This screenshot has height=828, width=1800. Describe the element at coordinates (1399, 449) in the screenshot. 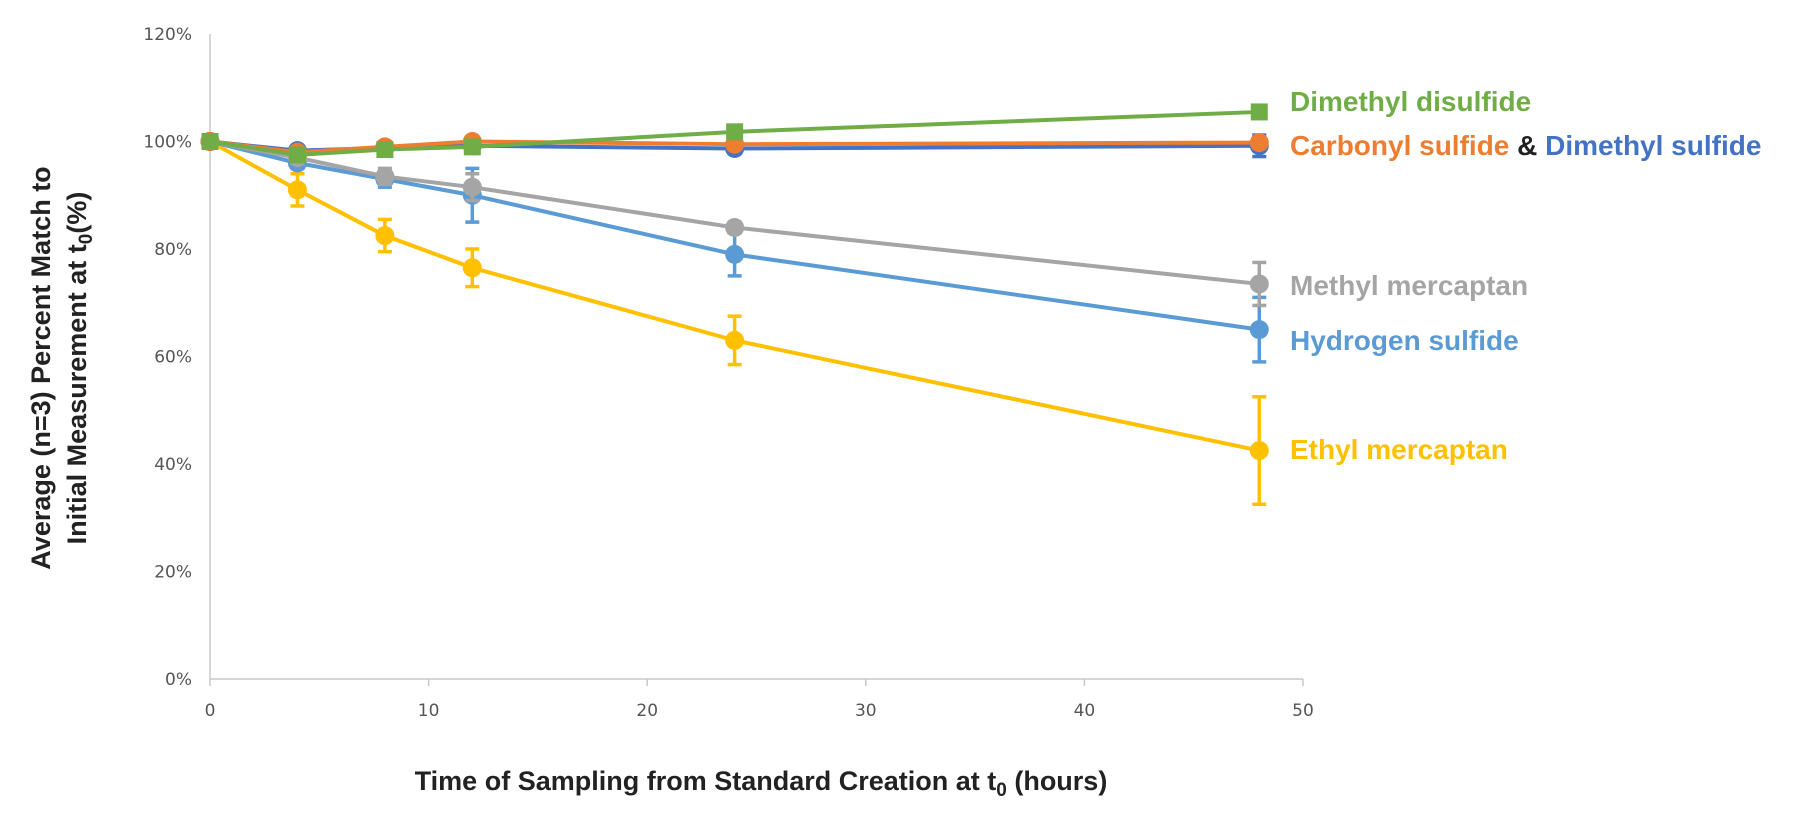

I see `label-ethyl-mercaptan: Ethyl mercaptan` at that location.